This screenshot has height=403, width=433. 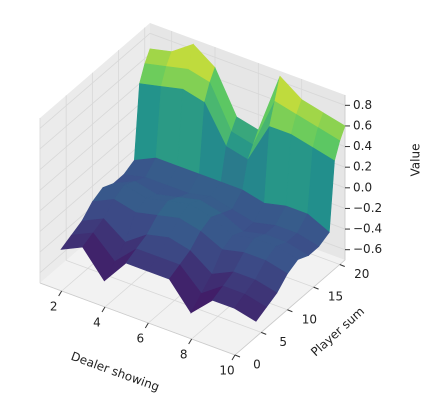 I want to click on x-axis-line, so click(x=137, y=319).